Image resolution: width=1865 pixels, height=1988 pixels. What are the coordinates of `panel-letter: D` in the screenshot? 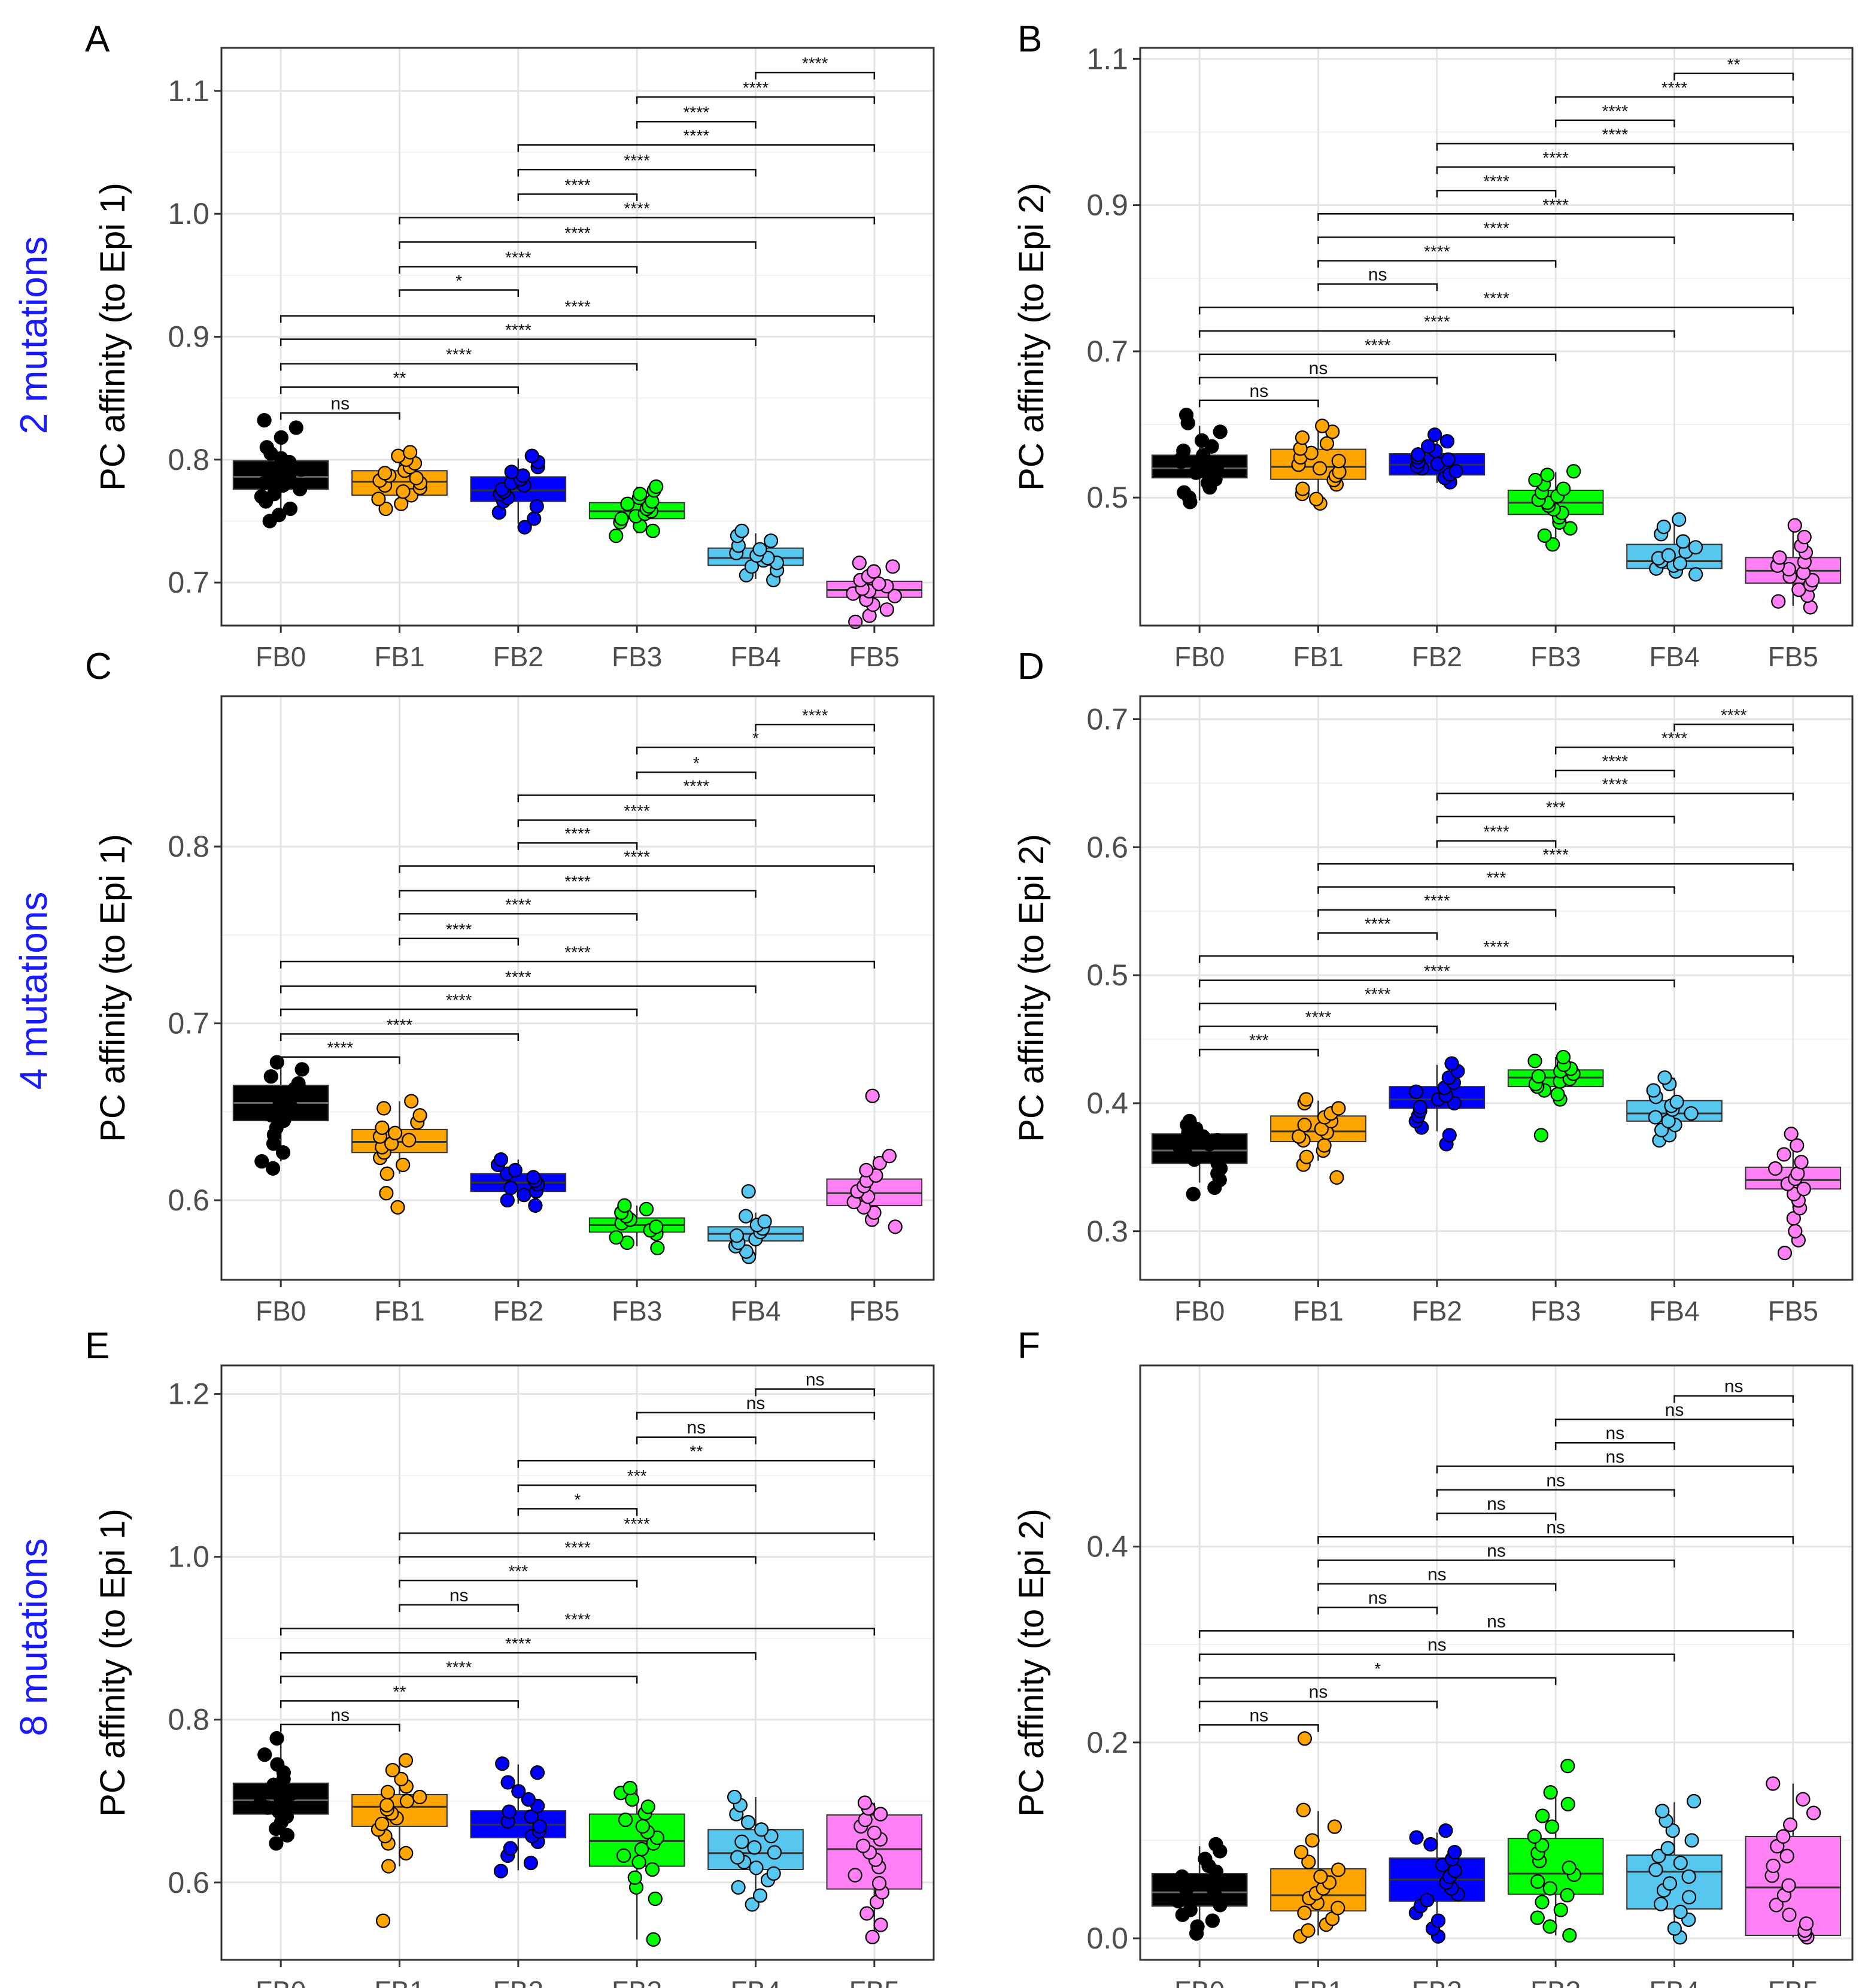 It's located at (1030, 666).